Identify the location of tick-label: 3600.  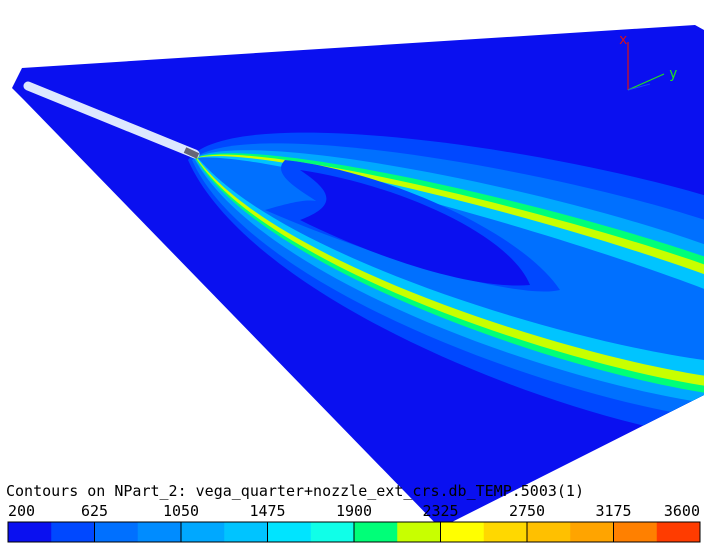
(682, 511).